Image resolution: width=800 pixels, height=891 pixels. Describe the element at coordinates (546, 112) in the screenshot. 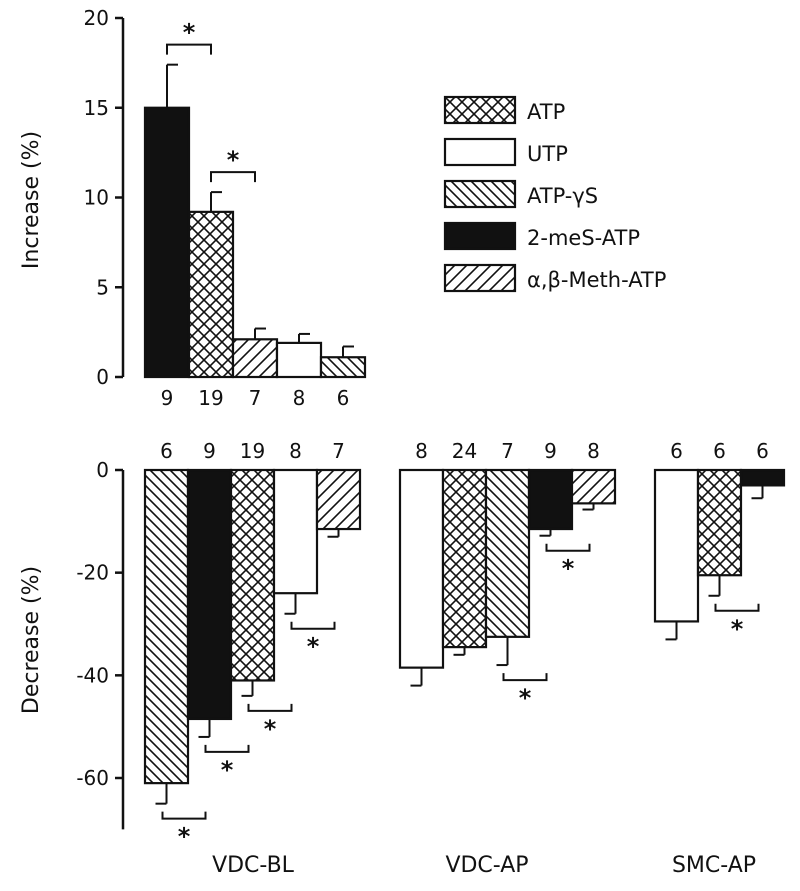

I see `legend-label: ATP` at that location.